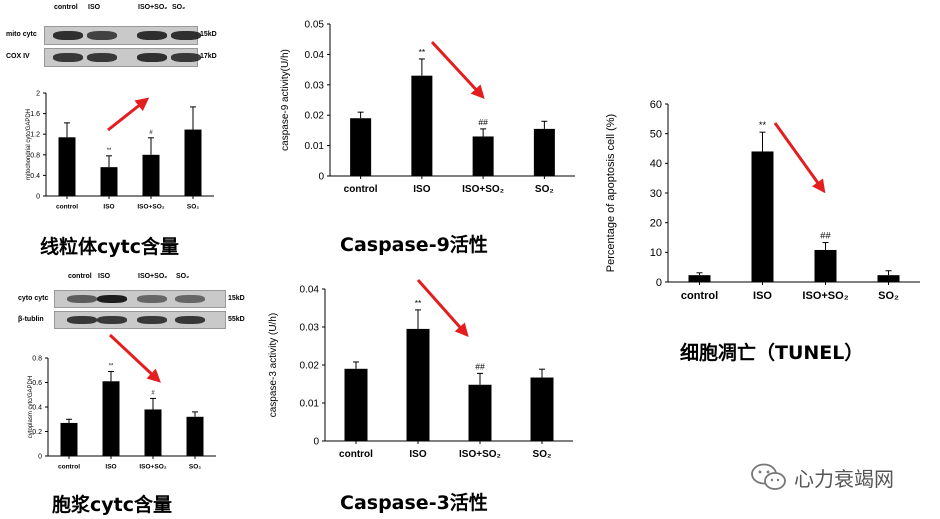  What do you see at coordinates (153, 7) in the screenshot?
I see `lane-label: ISO+SO₂` at bounding box center [153, 7].